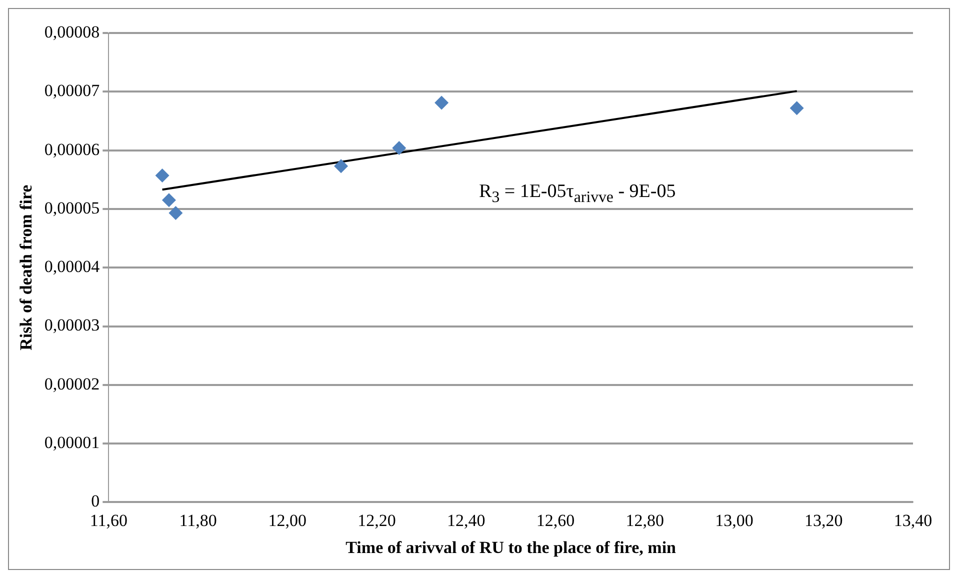 The height and width of the screenshot is (580, 957). Describe the element at coordinates (555, 520) in the screenshot. I see `x-tick-label: 12,60` at that location.